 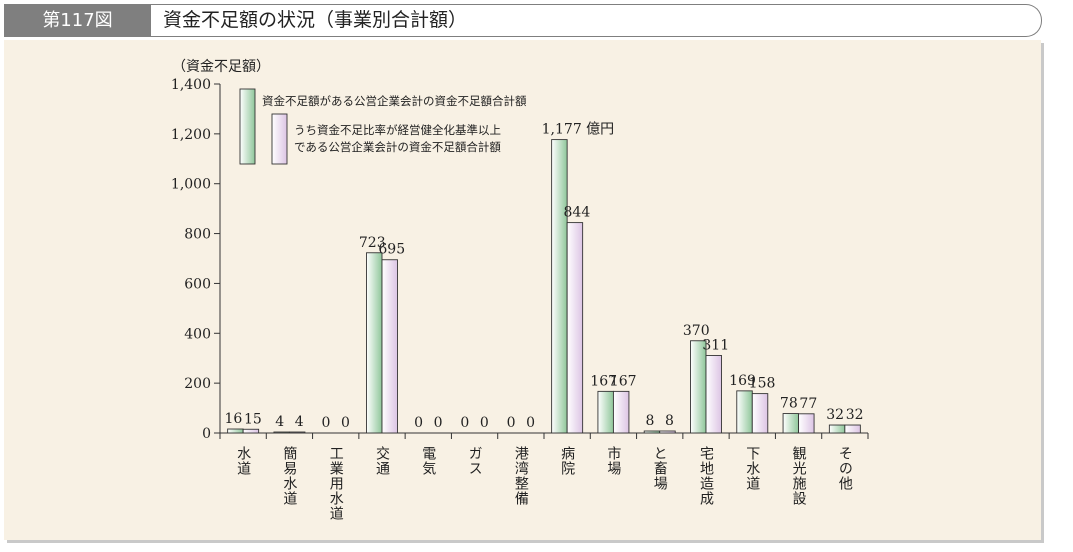 I want to click on category-label: 港湾整備, so click(x=521, y=476).